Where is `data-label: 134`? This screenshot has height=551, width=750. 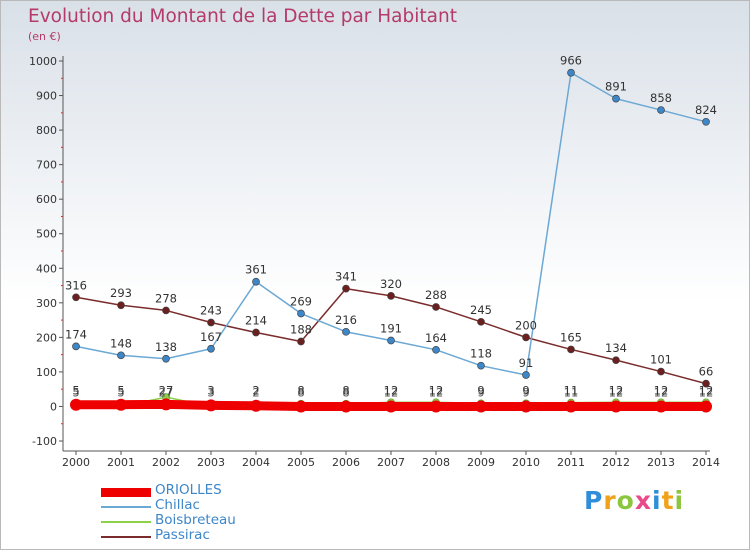
data-label: 134 is located at coordinates (616, 348).